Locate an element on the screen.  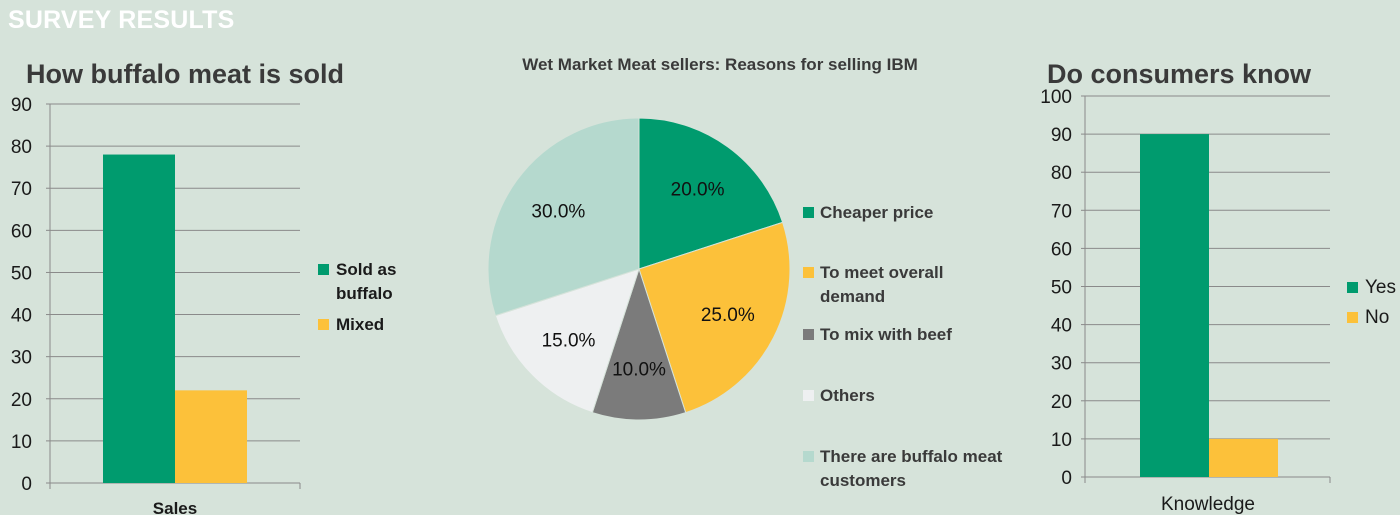
knowledge-bar-no is located at coordinates (1243, 457).